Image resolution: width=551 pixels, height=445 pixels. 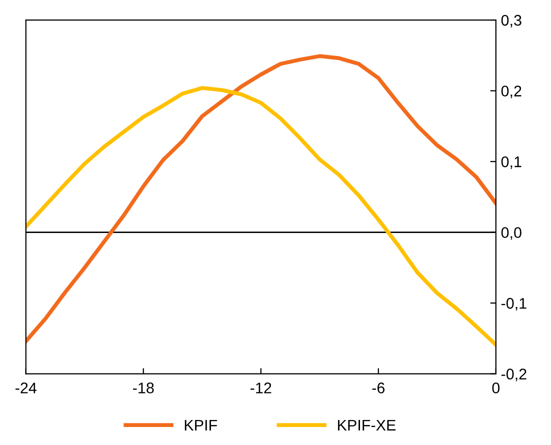 What do you see at coordinates (143, 388) in the screenshot?
I see `x-tick-label: -18` at bounding box center [143, 388].